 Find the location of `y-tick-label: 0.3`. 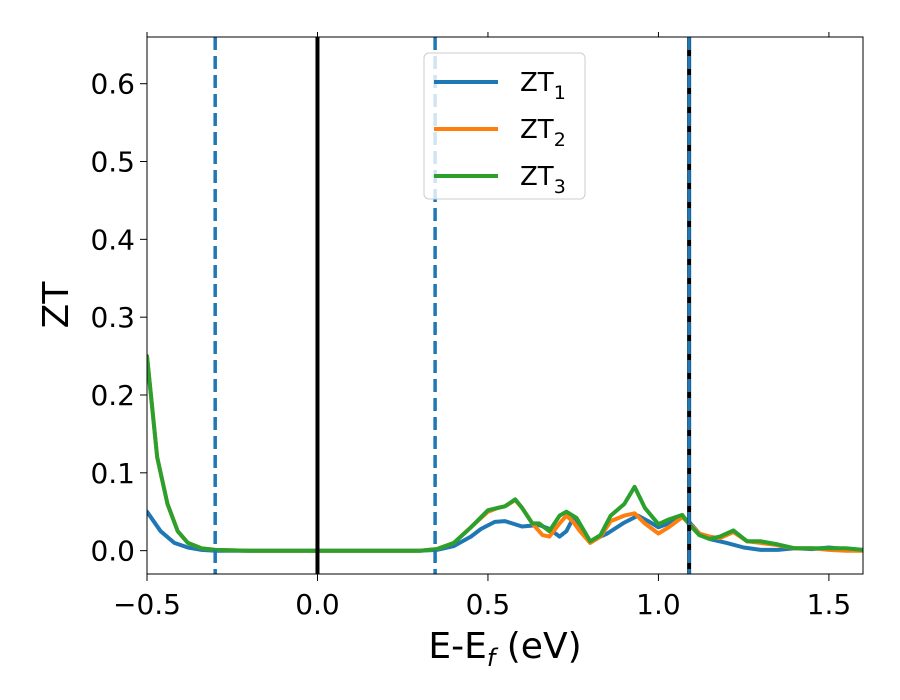

y-tick-label: 0.3 is located at coordinates (112, 317).